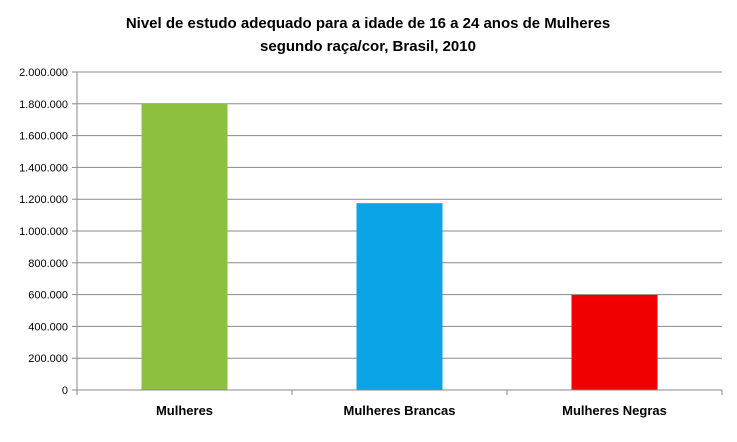  Describe the element at coordinates (48, 264) in the screenshot. I see `y-tick-label: 800.000` at that location.